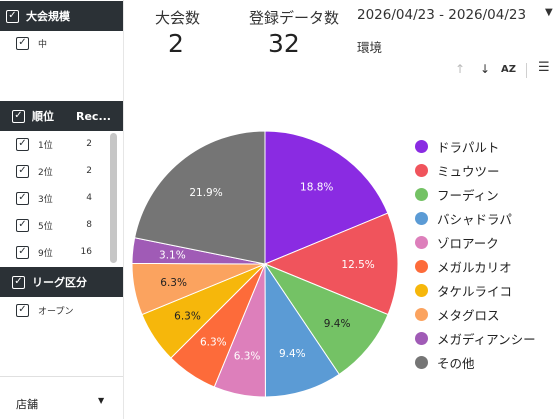 Image resolution: width=559 pixels, height=419 pixels. I want to click on league-filter-title: リーグ区分, so click(59, 282).